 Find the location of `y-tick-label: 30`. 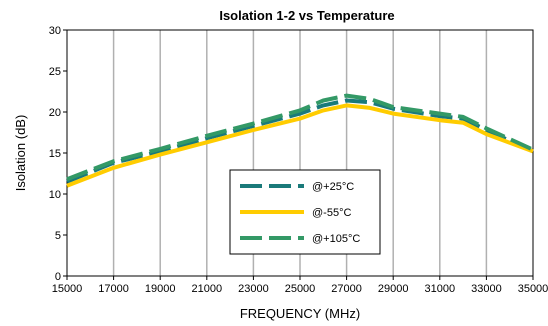

y-tick-label: 30 is located at coordinates (55, 31).